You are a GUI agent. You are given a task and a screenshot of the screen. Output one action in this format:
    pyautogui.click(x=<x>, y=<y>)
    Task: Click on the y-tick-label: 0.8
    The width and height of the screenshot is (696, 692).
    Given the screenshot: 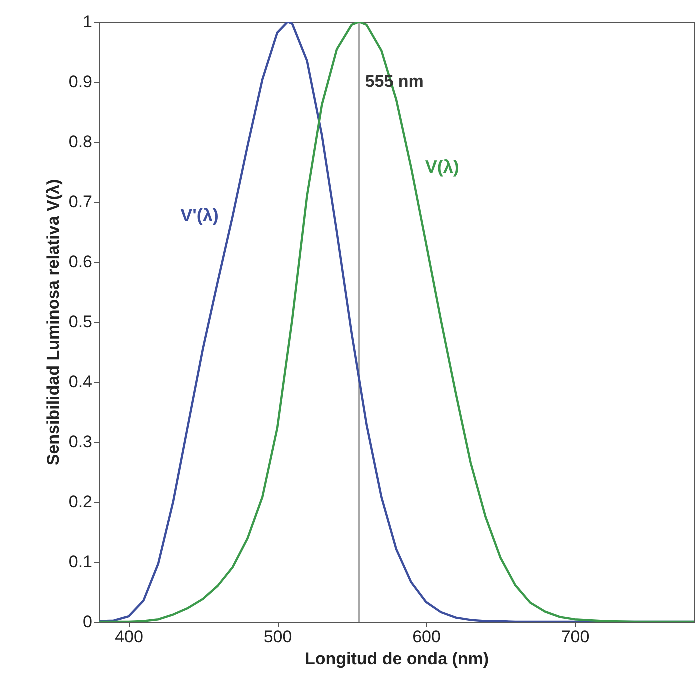 What is the action you would take?
    pyautogui.click(x=80, y=142)
    